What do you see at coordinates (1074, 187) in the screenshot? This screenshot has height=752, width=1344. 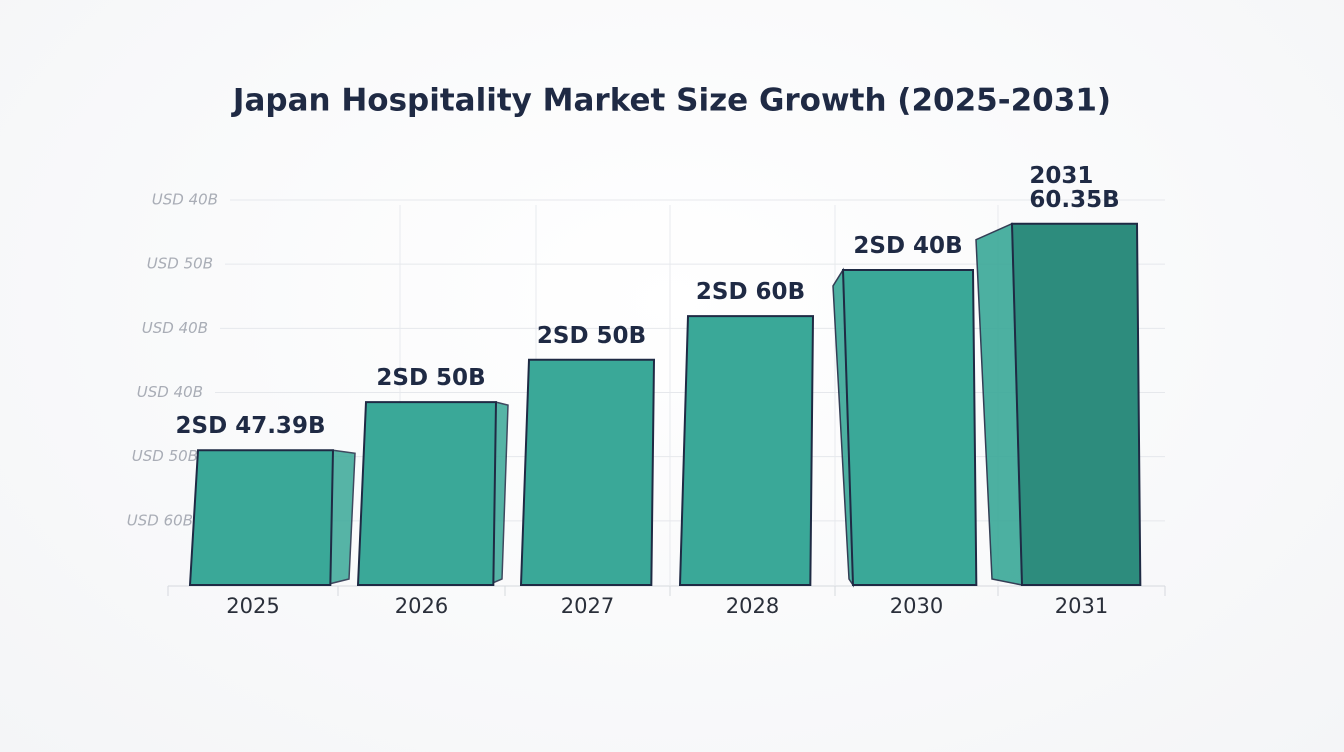 I see `data-label: 2031 60.35B` at bounding box center [1074, 187].